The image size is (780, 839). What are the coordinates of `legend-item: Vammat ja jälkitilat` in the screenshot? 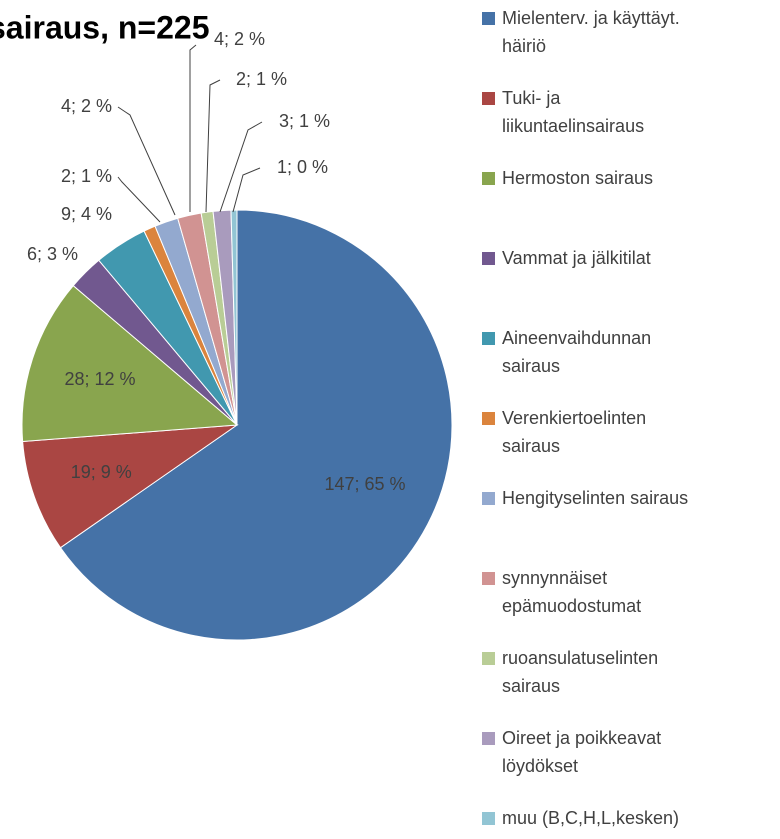 It's located at (627, 258).